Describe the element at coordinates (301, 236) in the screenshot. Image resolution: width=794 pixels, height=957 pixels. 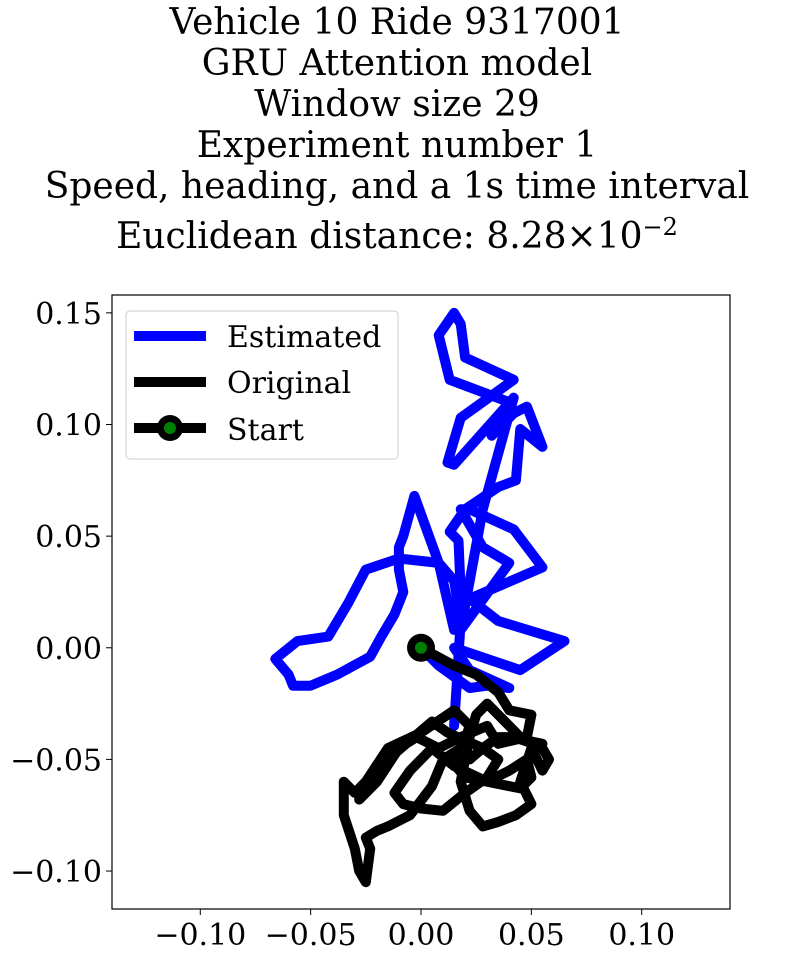
I see `distance-prefix: Euclidean distance:` at that location.